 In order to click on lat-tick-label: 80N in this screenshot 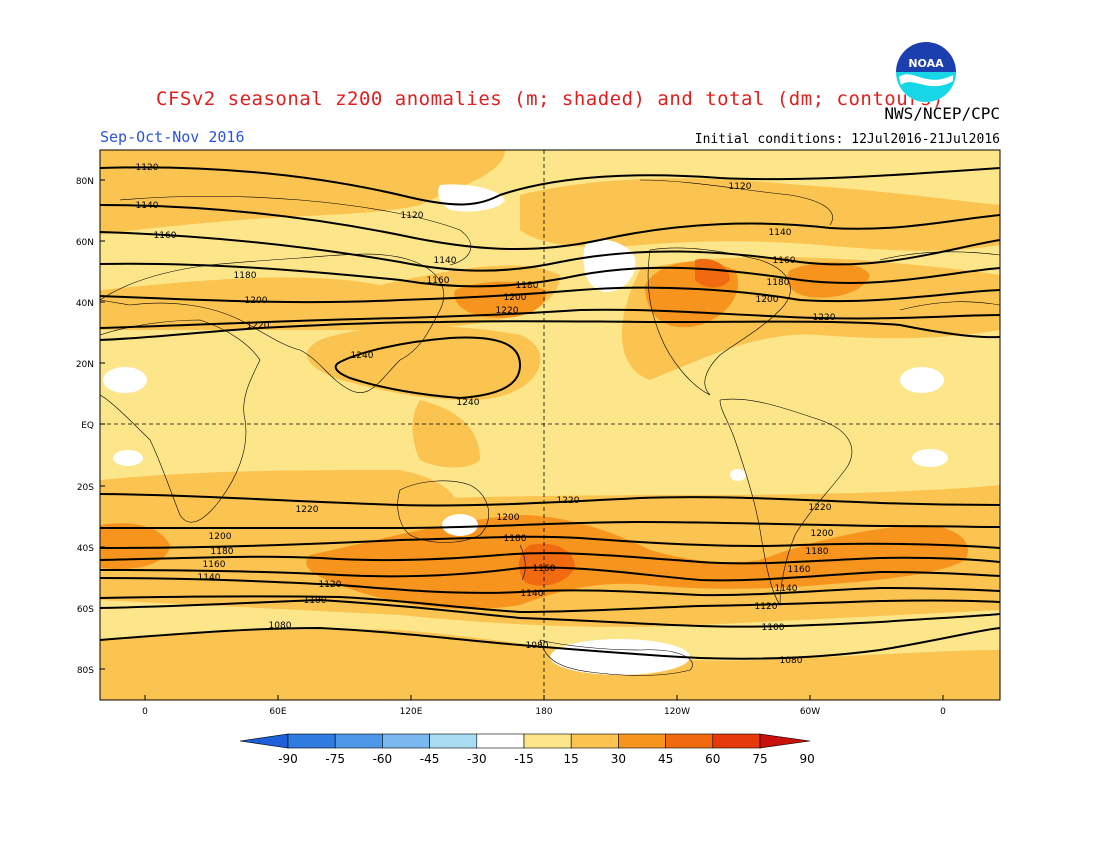, I will do `click(85, 182)`.